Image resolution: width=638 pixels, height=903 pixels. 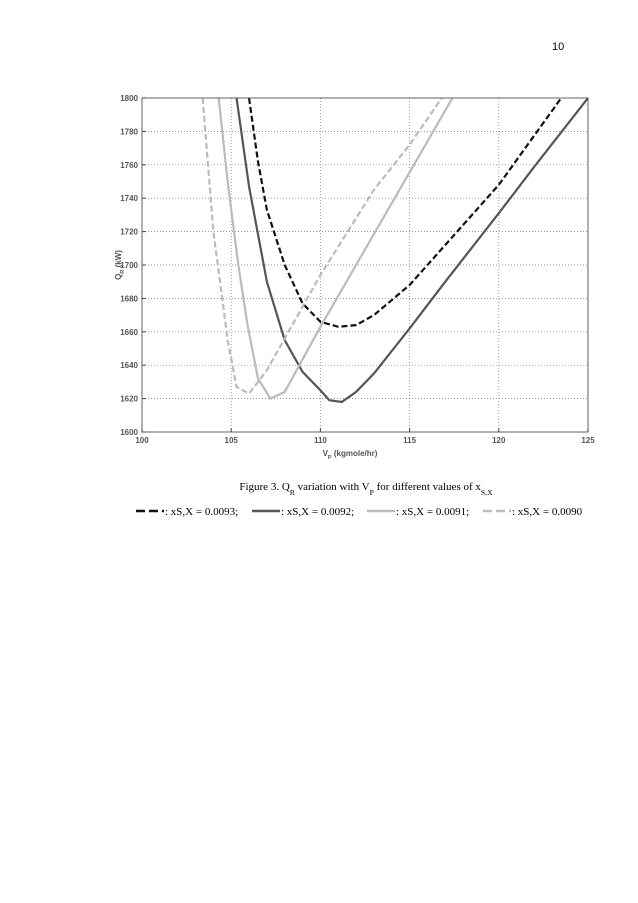 I want to click on y-tick-label: 1800, so click(x=129, y=98).